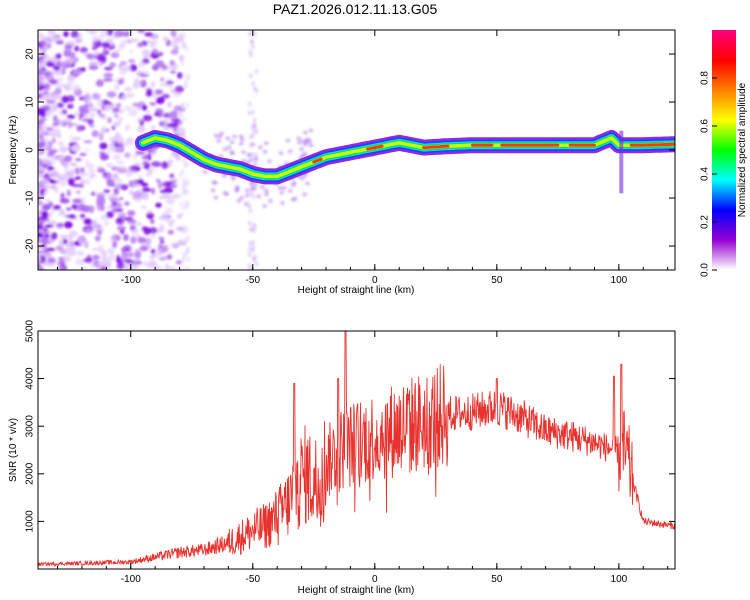 This screenshot has width=750, height=600. Describe the element at coordinates (30, 330) in the screenshot. I see `snr-ytick-label: 5000` at that location.